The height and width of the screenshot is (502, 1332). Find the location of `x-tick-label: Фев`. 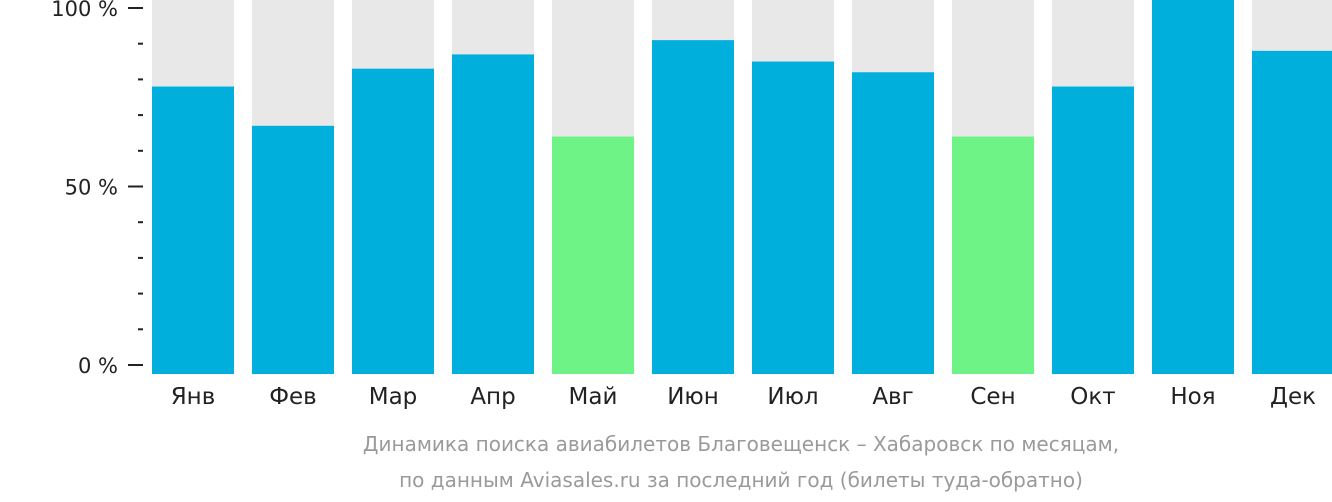

x-tick-label: Фев is located at coordinates (293, 397).